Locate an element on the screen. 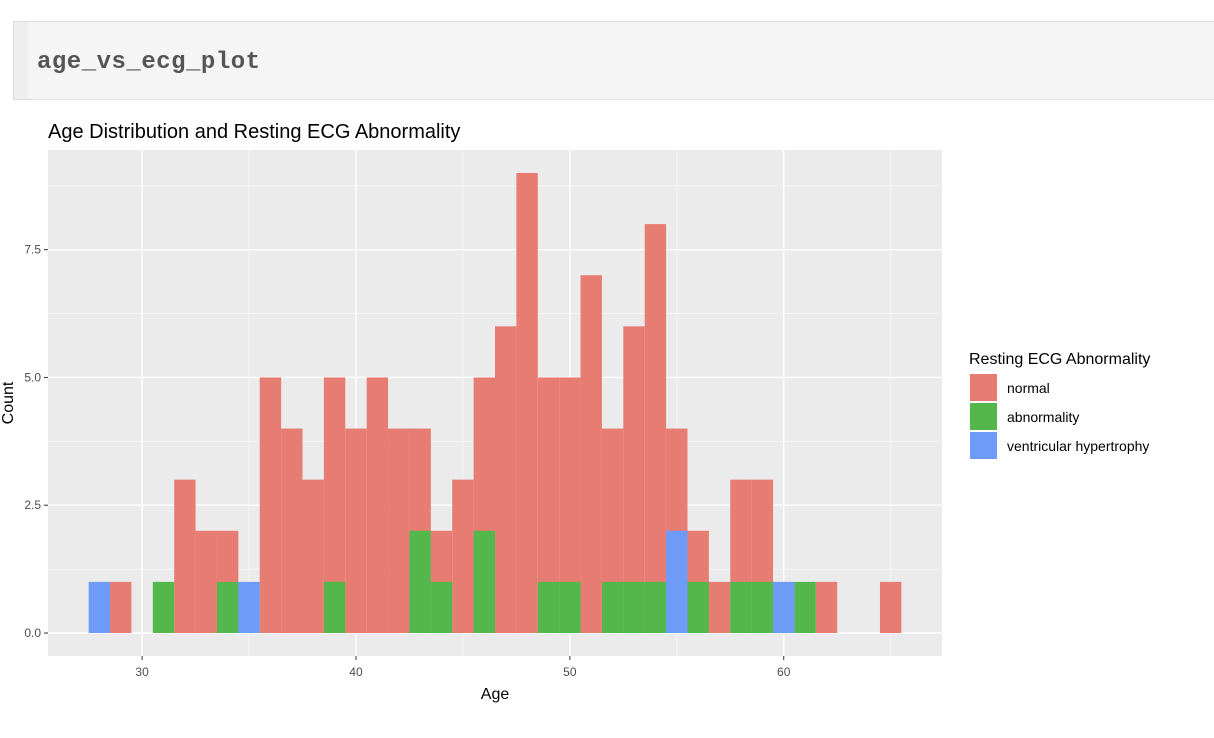 Image resolution: width=1214 pixels, height=738 pixels. x-axis-label: Age is located at coordinates (495, 694).